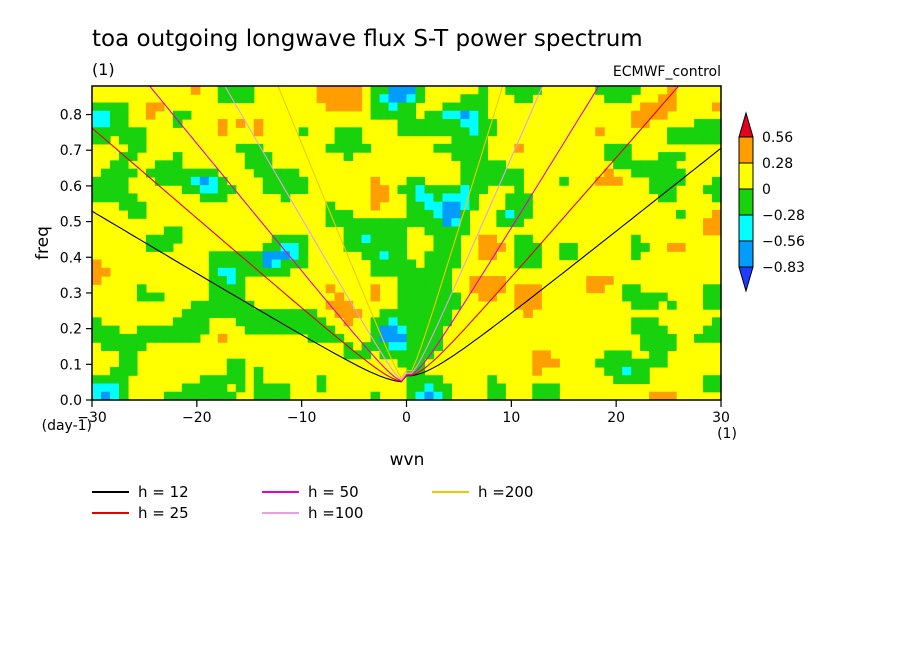  I want to click on source-label: ECMWF_control, so click(667, 72).